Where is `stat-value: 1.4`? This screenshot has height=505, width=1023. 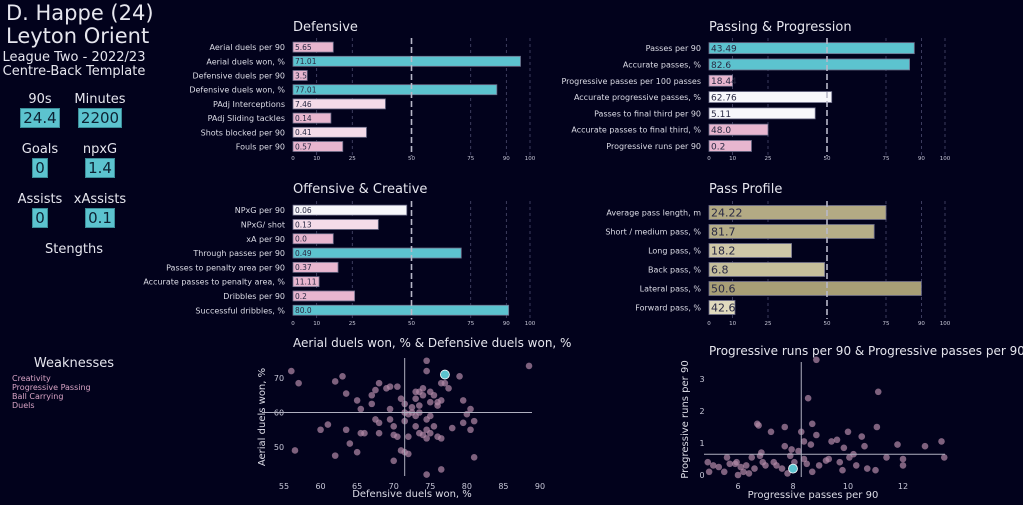
stat-value: 1.4 is located at coordinates (100, 168).